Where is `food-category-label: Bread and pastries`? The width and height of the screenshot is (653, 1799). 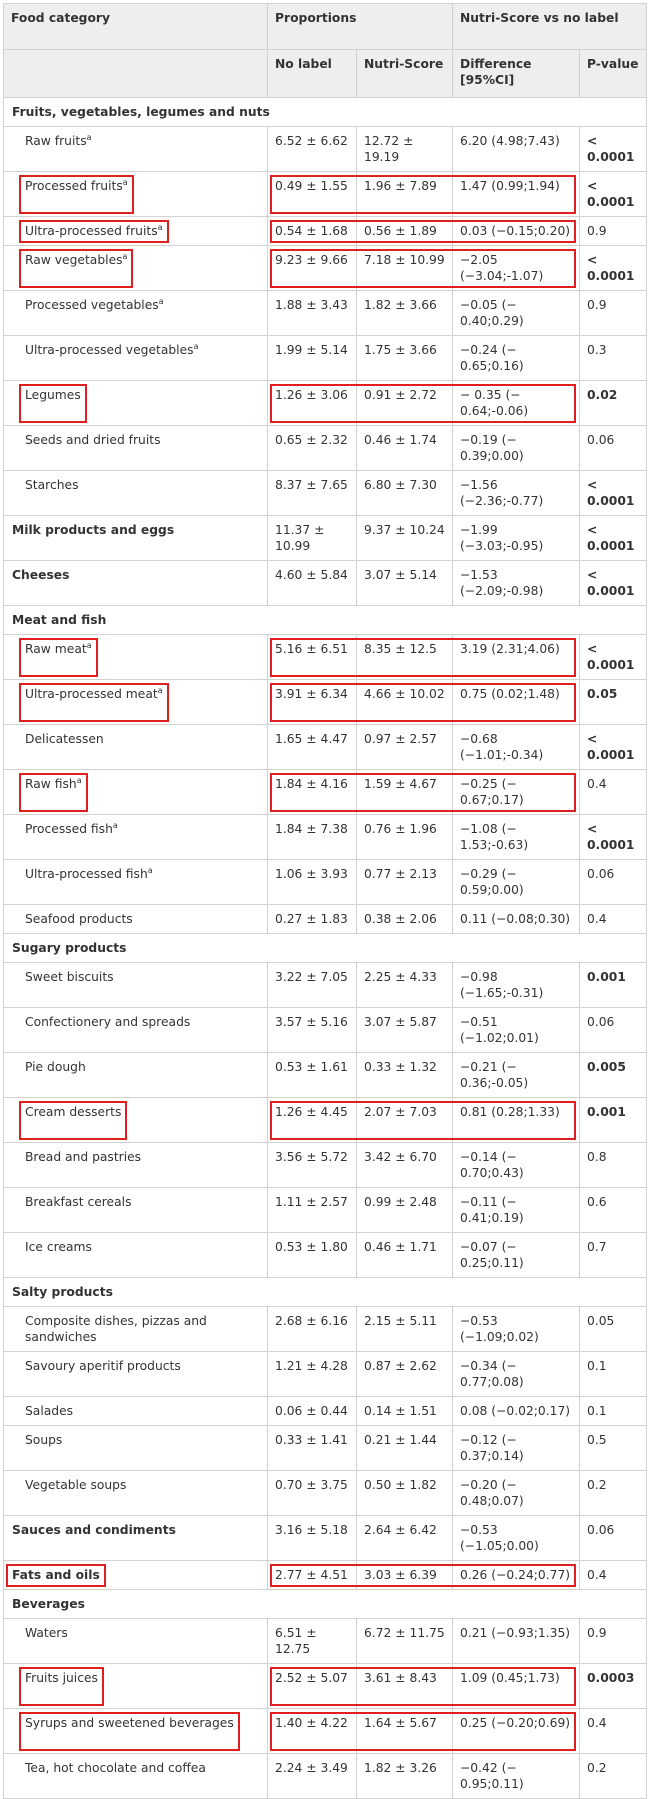 food-category-label: Bread and pastries is located at coordinates (83, 1157).